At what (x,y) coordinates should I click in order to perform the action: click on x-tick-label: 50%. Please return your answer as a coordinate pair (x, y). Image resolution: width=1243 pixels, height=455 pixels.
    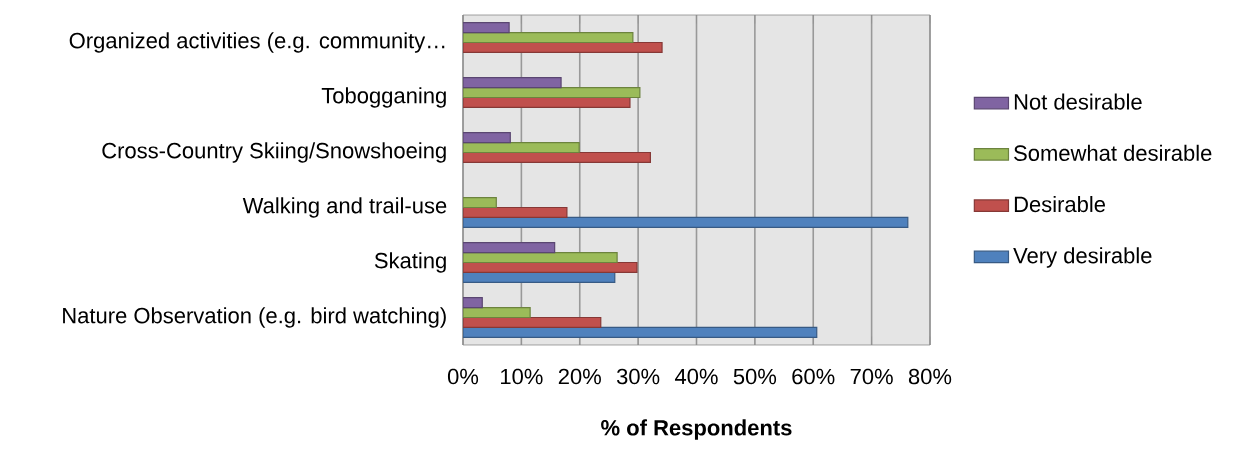
    Looking at the image, I should click on (755, 376).